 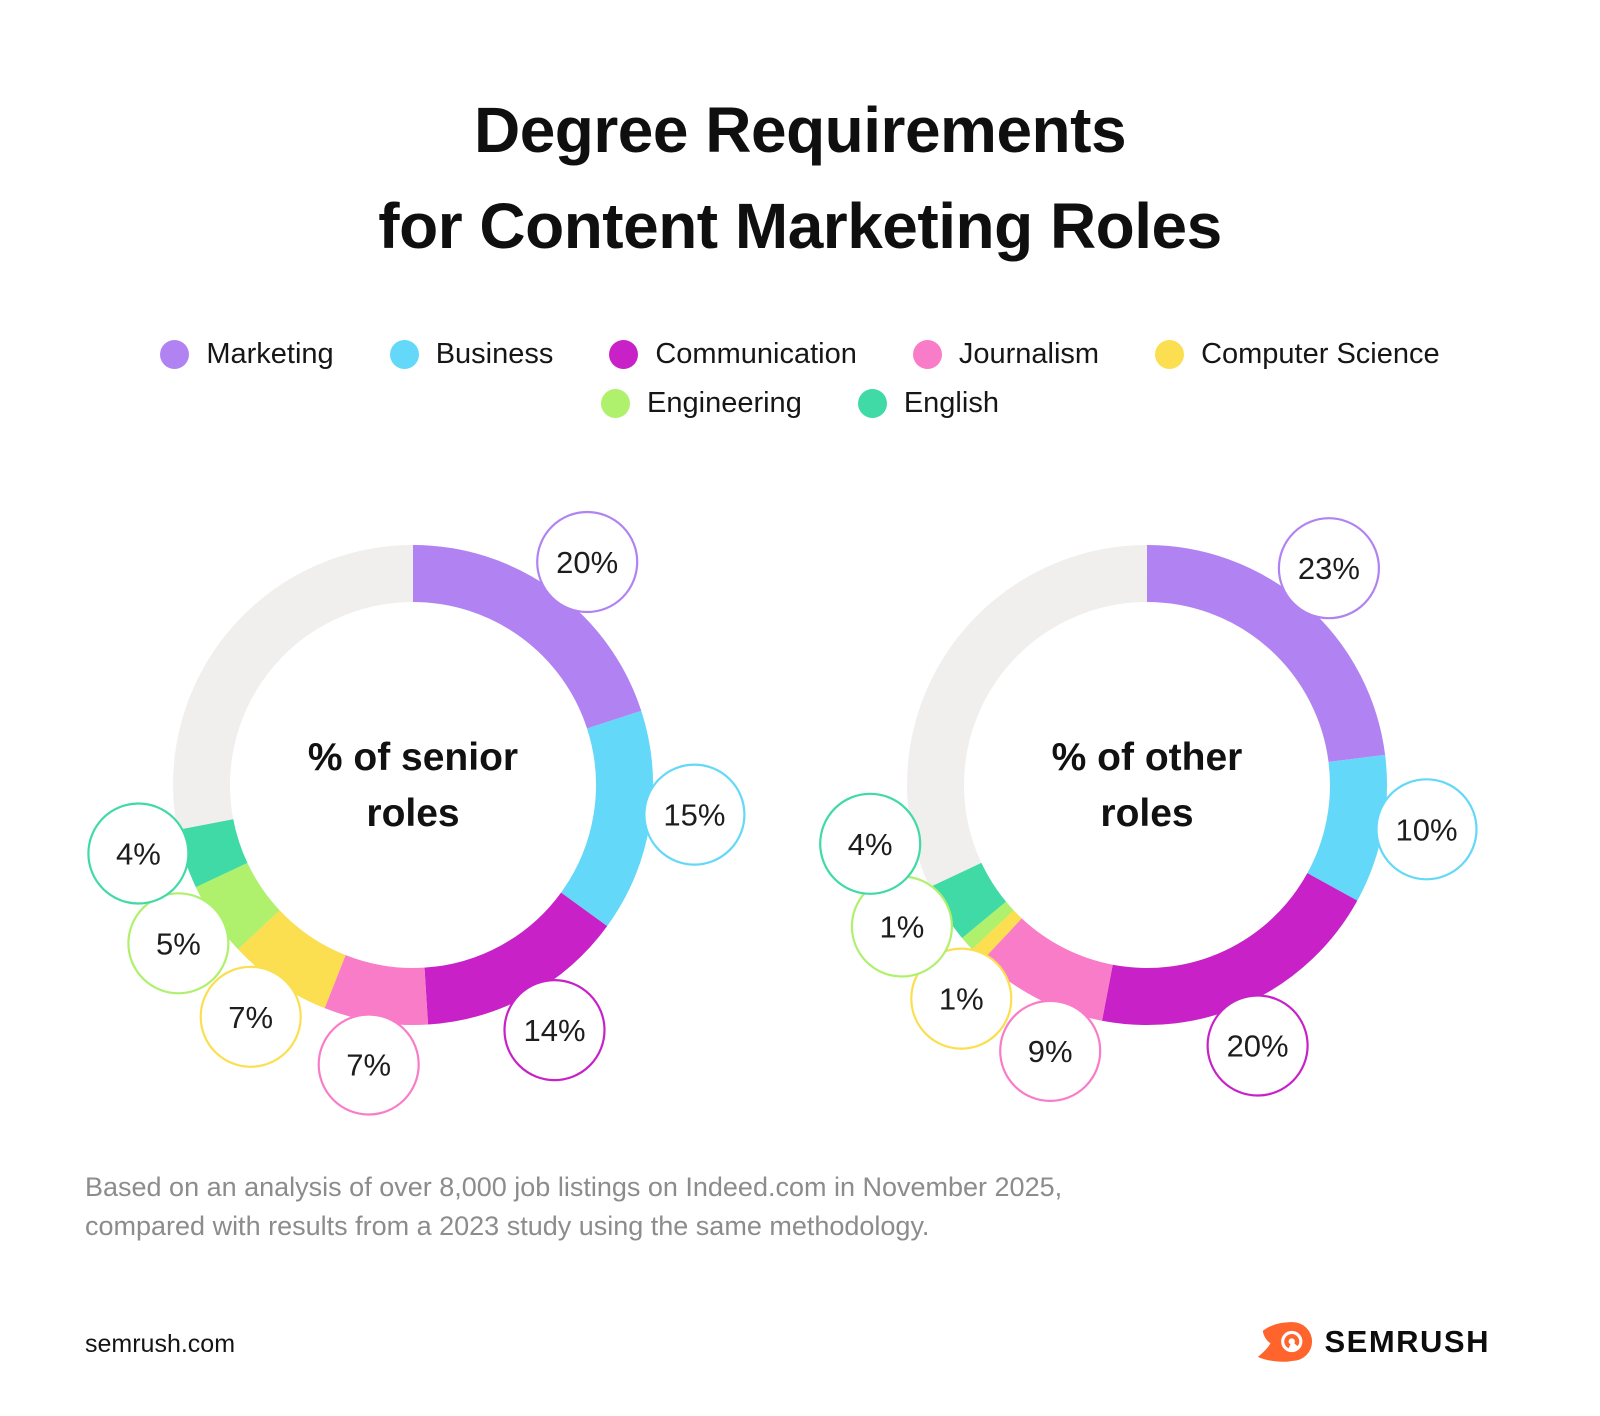 I want to click on semrush-flame-icon, so click(x=1285, y=1342).